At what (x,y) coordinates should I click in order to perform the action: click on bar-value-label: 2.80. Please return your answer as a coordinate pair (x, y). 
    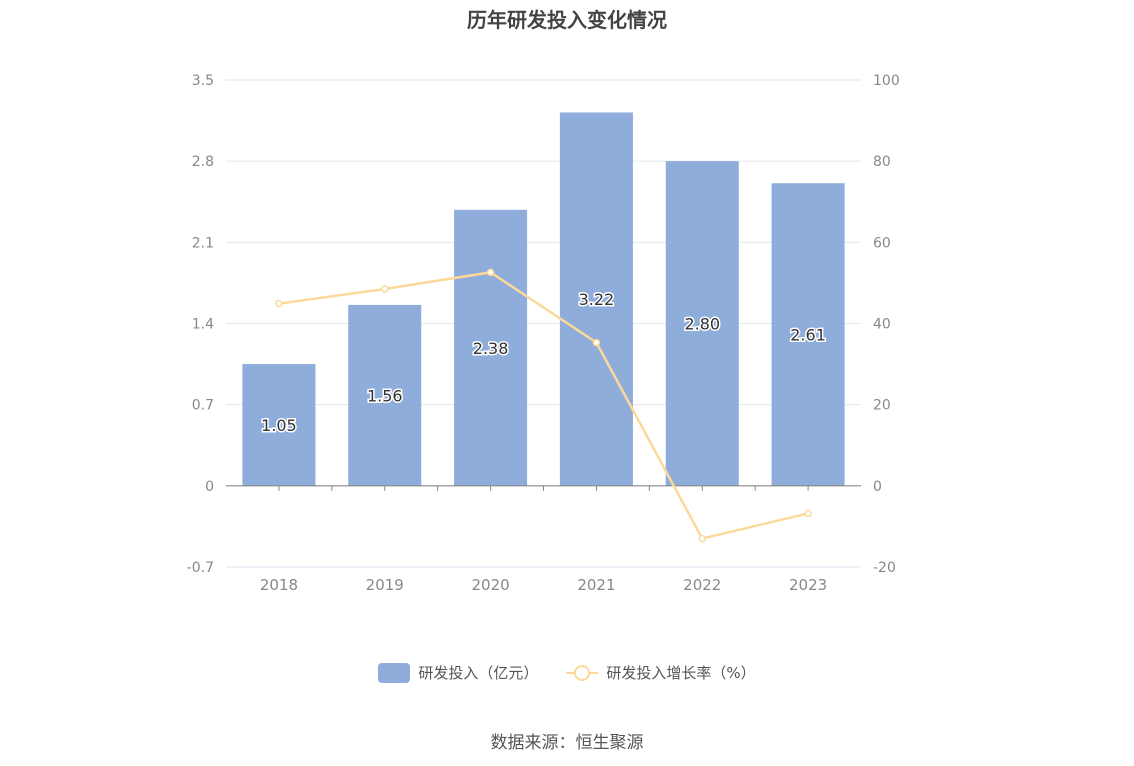
    Looking at the image, I should click on (702, 324).